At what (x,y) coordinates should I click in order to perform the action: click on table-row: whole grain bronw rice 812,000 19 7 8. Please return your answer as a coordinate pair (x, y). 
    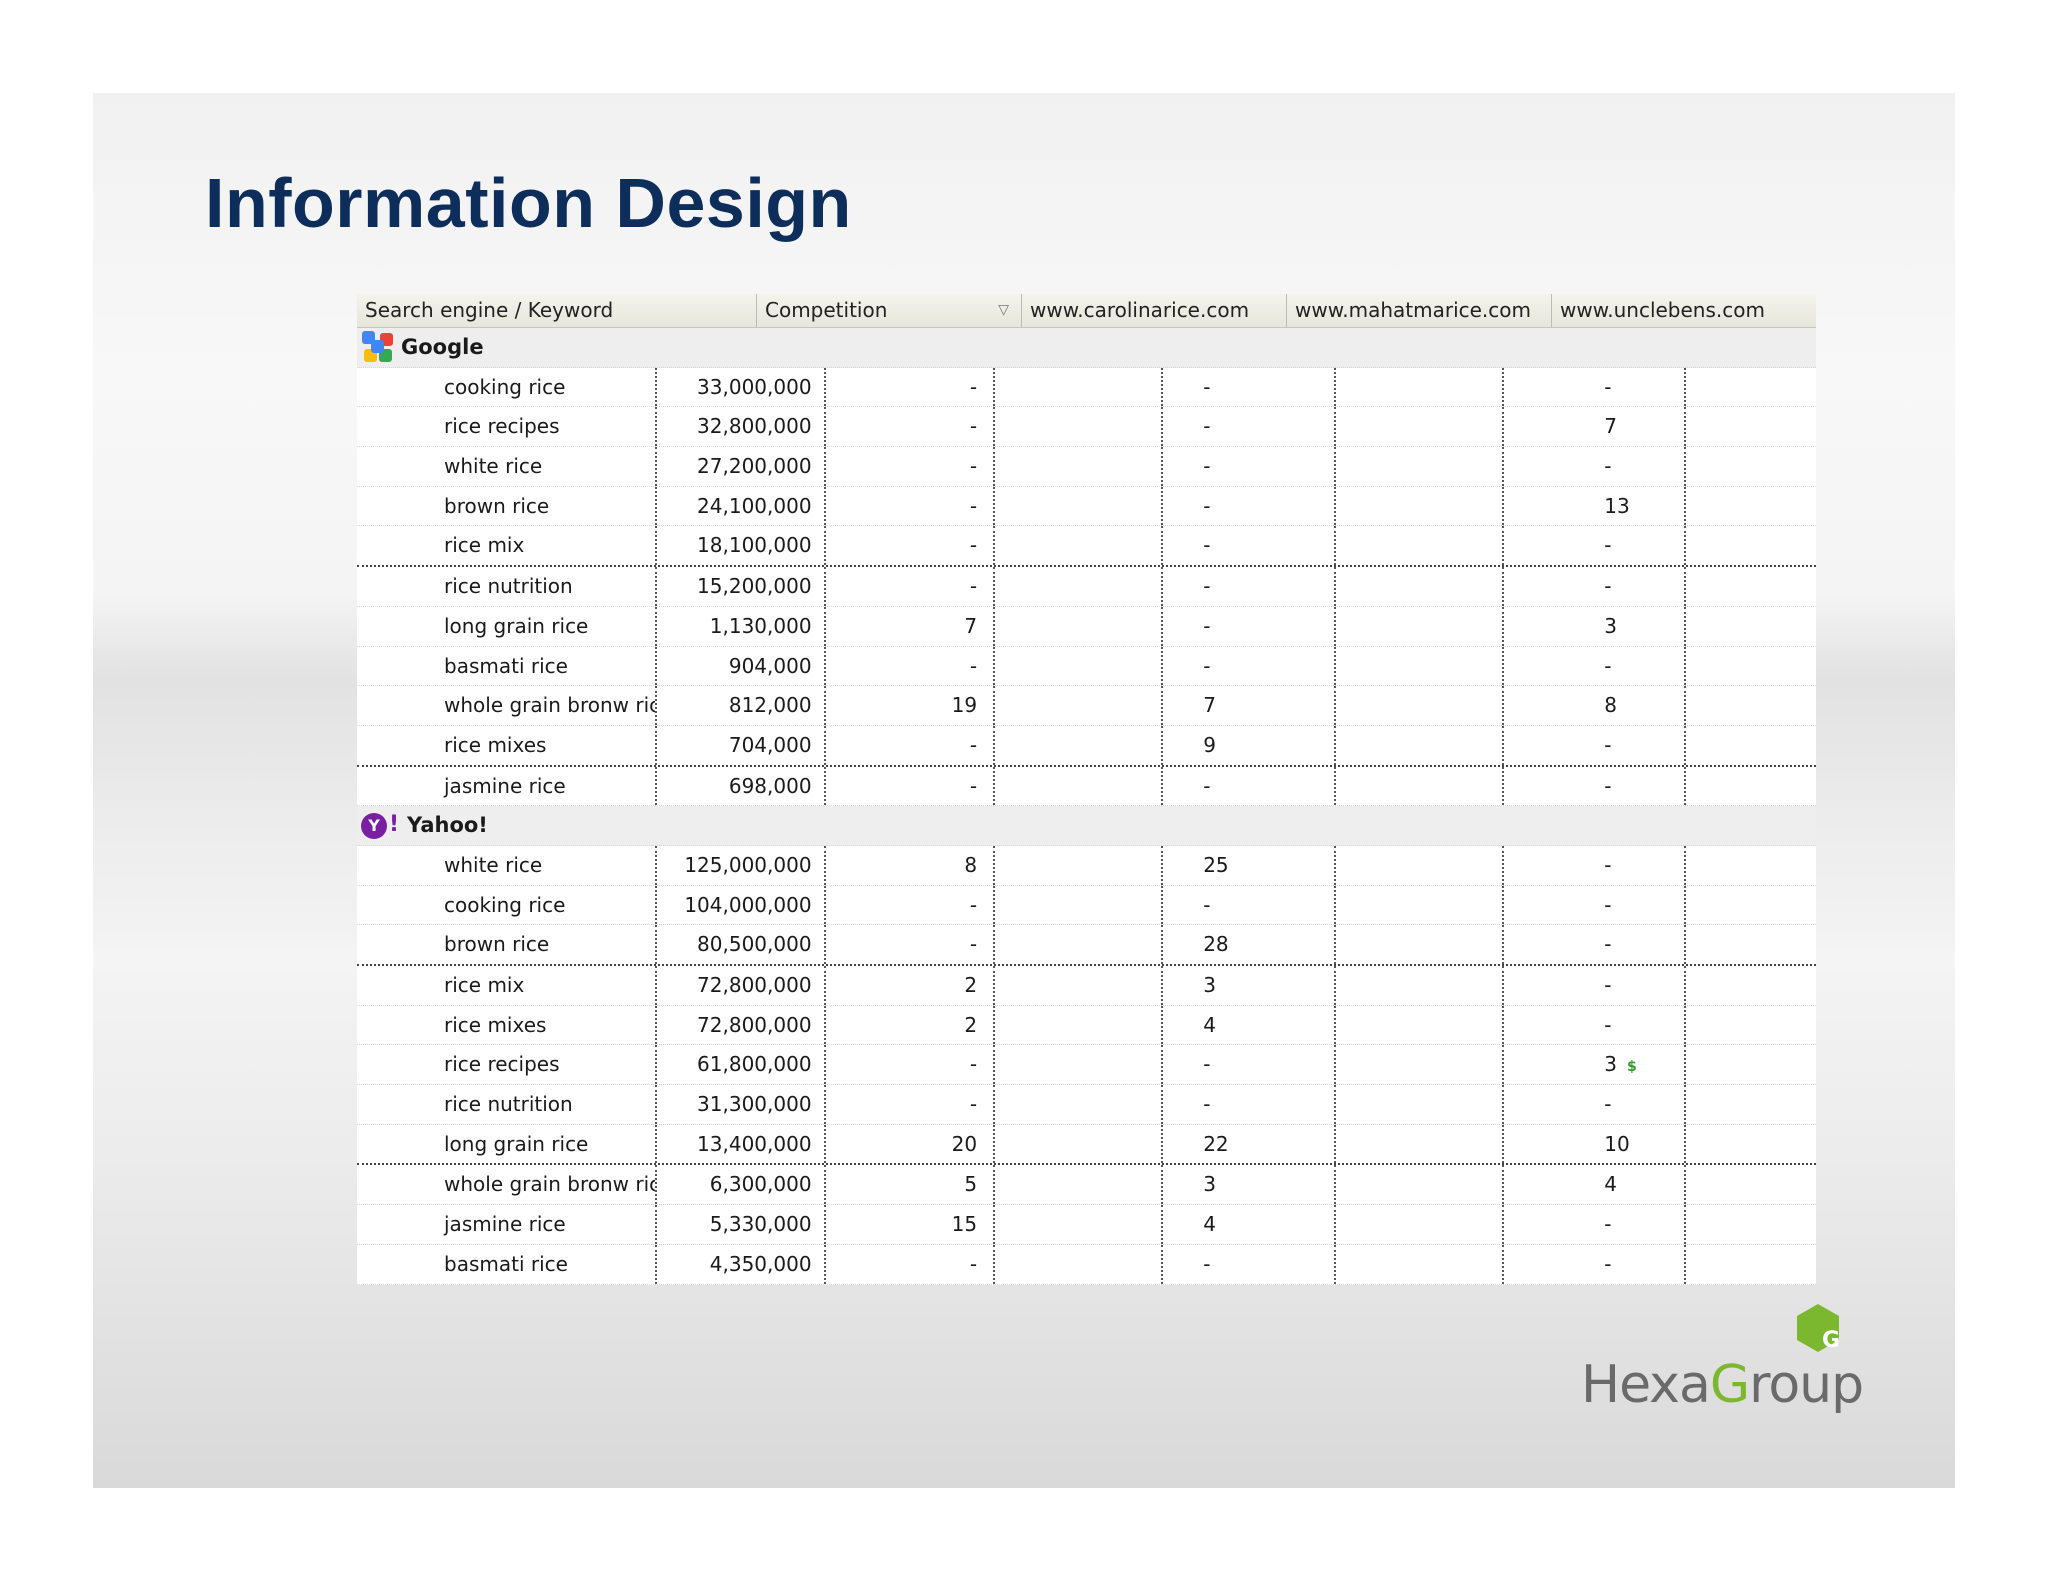
    Looking at the image, I should click on (1086, 706).